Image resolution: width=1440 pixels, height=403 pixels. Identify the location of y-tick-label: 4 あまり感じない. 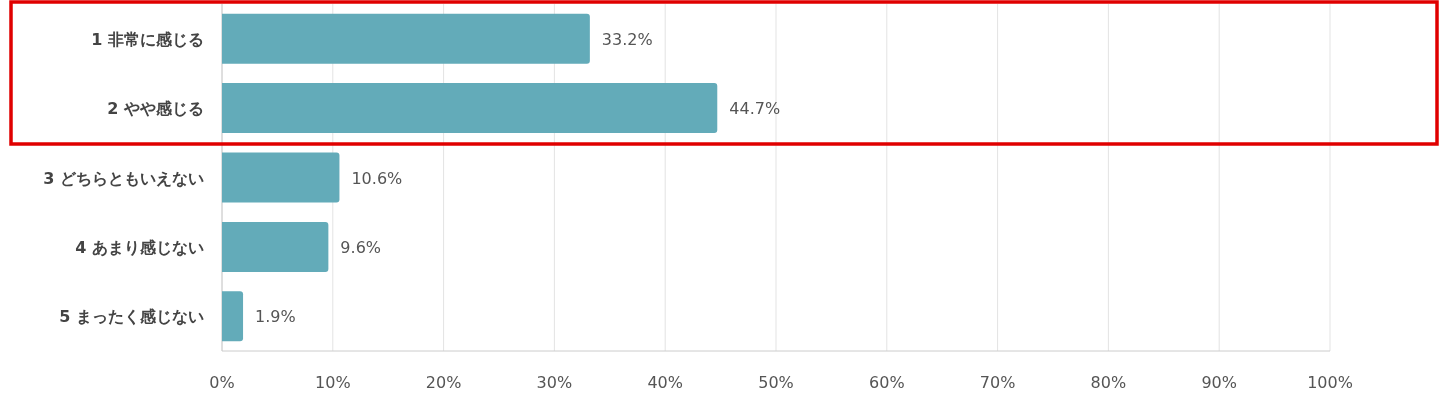
(139, 247).